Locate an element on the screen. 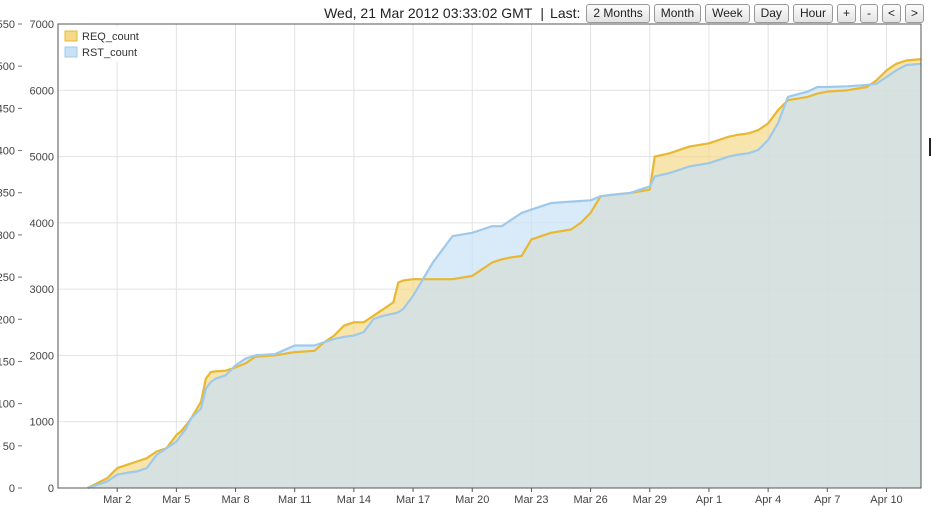 Image resolution: width=932 pixels, height=506 pixels. y2-tick-label: 150 is located at coordinates (7, 362).